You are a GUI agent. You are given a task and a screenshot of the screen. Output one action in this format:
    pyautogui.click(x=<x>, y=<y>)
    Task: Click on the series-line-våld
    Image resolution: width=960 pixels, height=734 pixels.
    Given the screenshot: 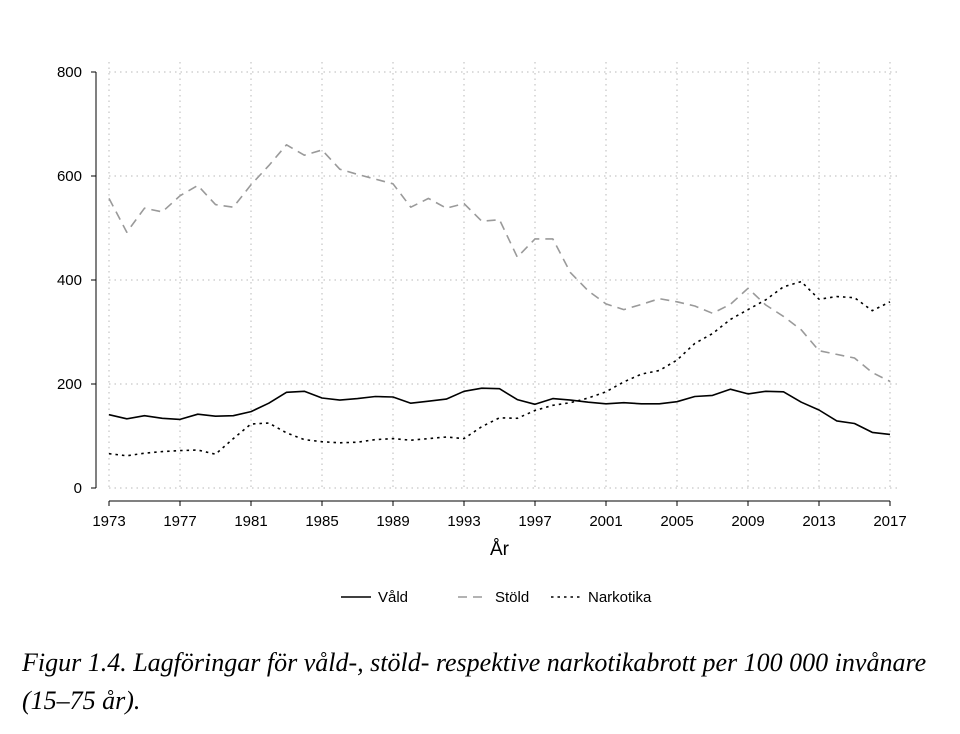 What is the action you would take?
    pyautogui.click(x=499, y=411)
    